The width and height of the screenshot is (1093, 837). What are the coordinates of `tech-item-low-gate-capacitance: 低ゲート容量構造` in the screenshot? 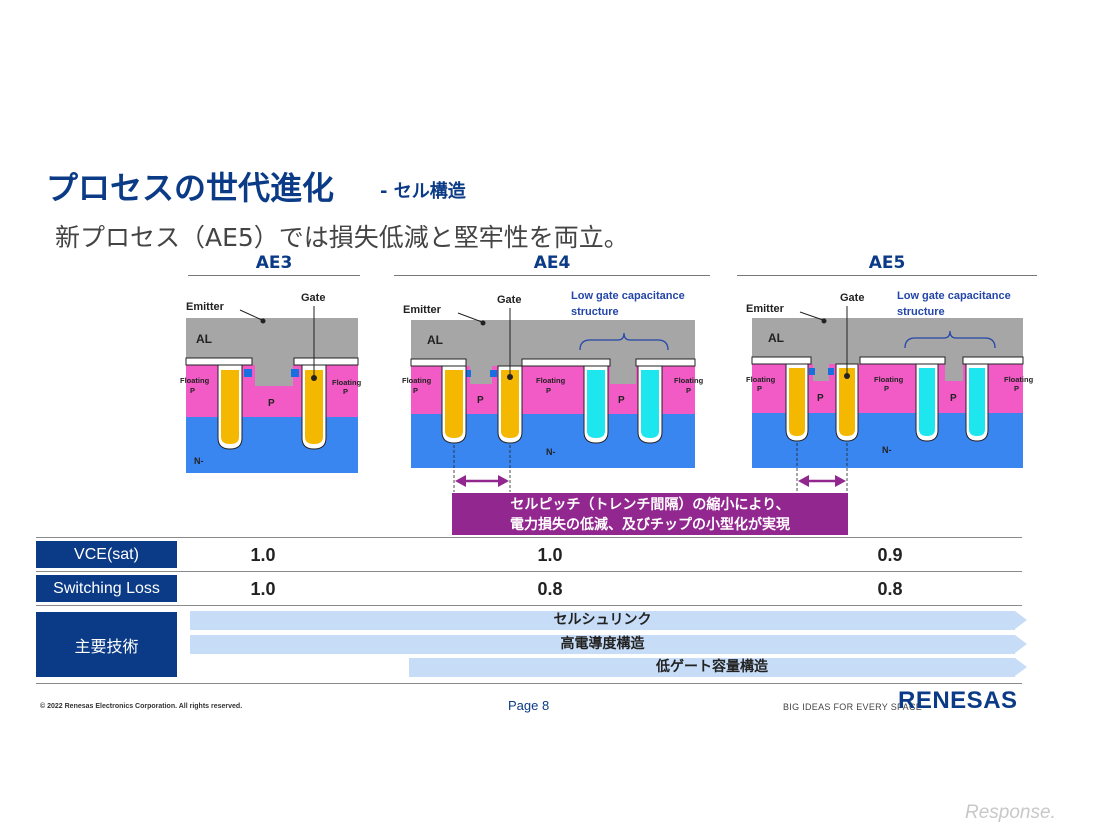 It's located at (712, 667).